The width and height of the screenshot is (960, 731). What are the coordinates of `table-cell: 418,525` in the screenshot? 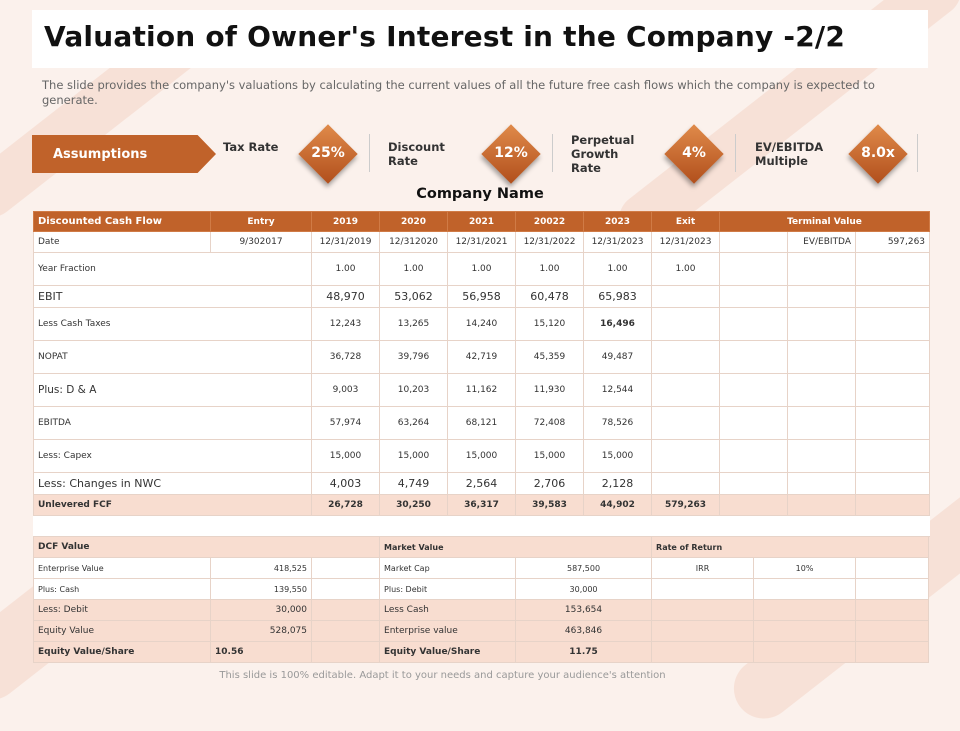 It's located at (261, 568).